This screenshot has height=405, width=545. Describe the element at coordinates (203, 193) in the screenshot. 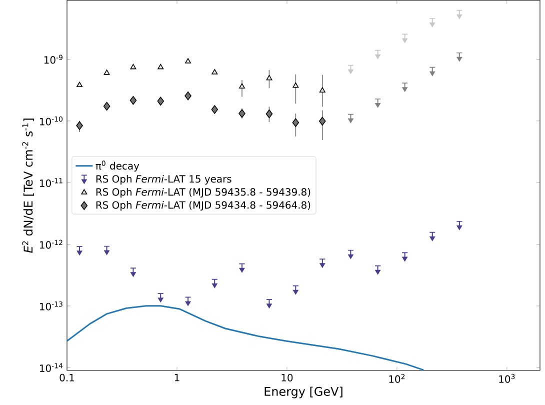

I see `legend-label: RS Oph Fermi-LAT (MJD 59435.8 - 59439.8)` at that location.